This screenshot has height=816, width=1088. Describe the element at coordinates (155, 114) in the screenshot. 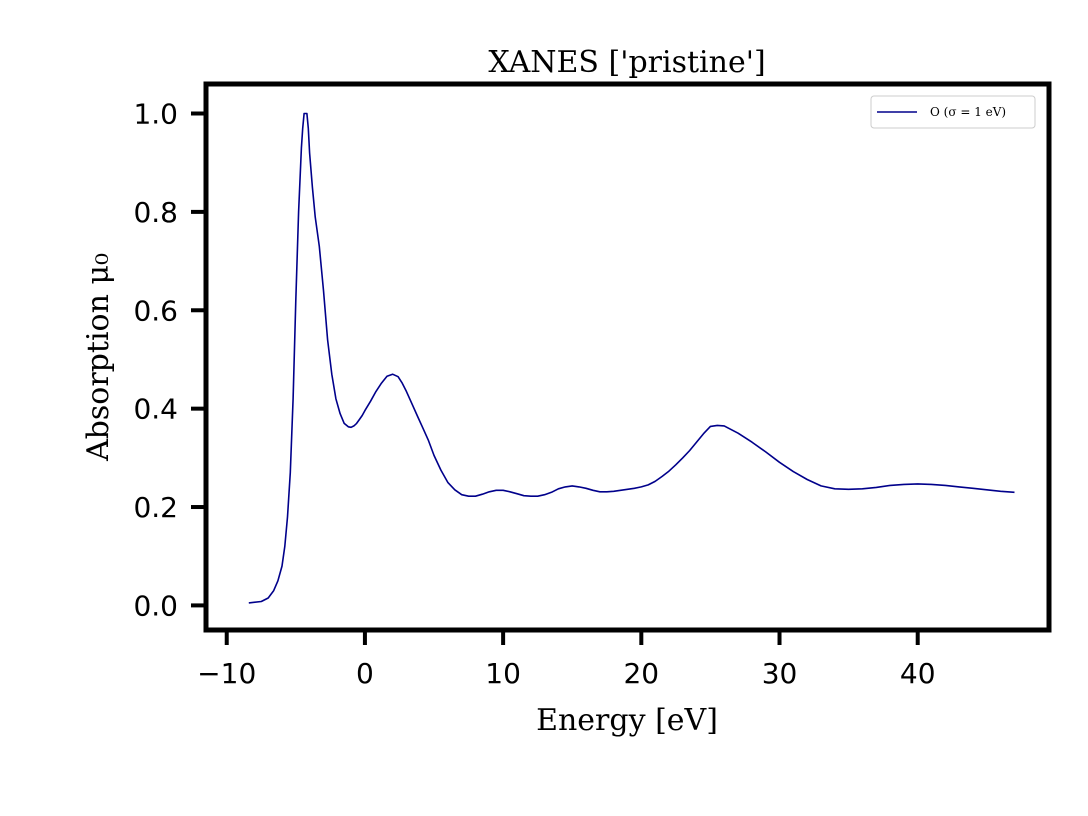

I see `y-tick-label: 1.0` at that location.